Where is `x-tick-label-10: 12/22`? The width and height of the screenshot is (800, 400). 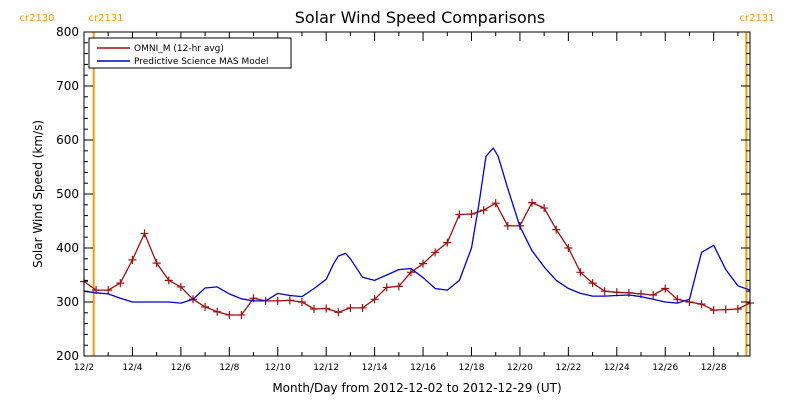
x-tick-label-10: 12/22 is located at coordinates (568, 368).